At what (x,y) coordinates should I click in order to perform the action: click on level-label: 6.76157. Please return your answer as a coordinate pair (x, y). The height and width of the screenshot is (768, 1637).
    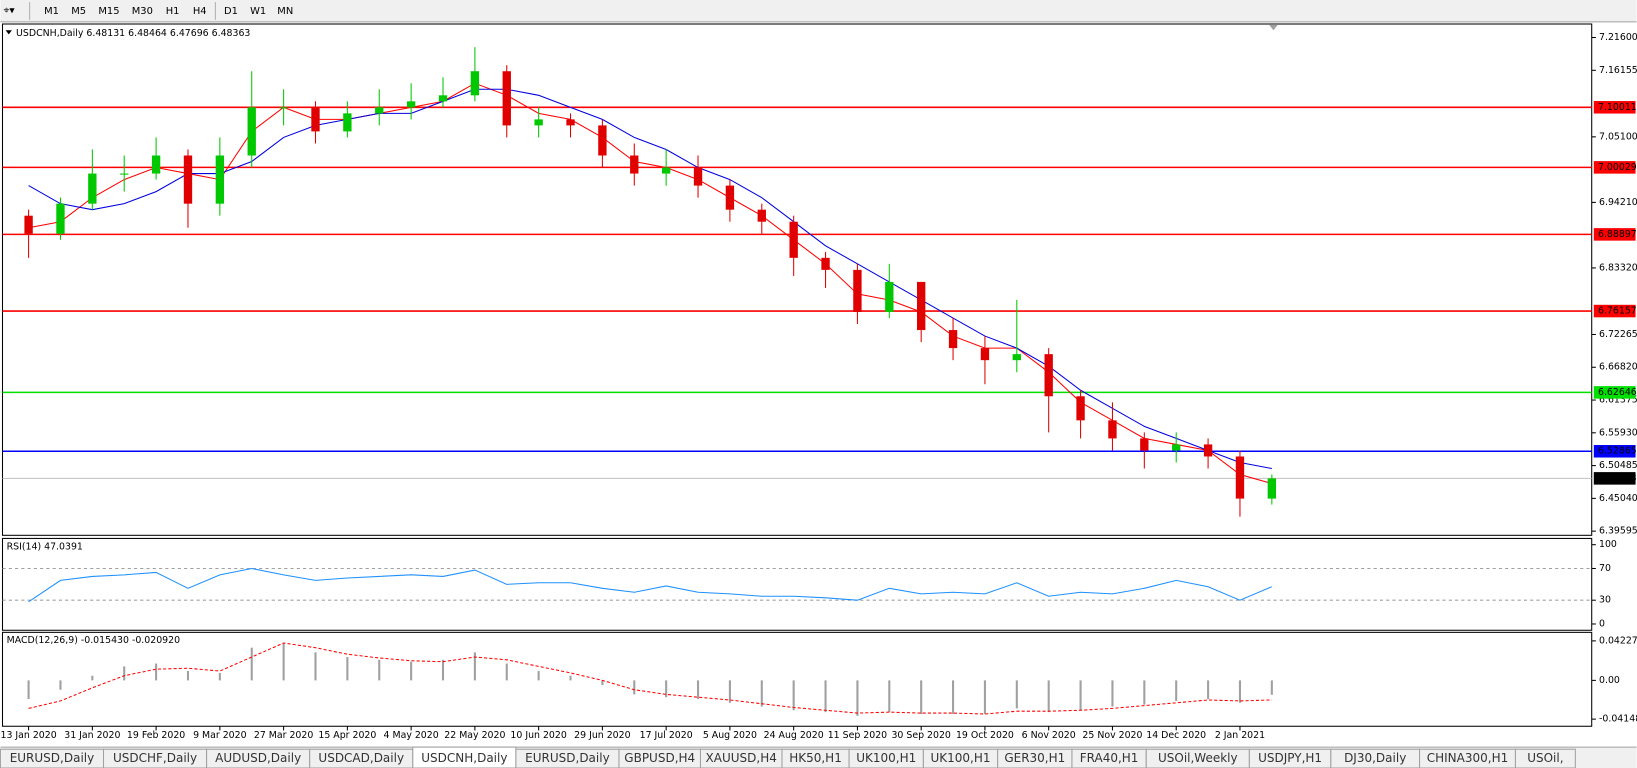
    Looking at the image, I should click on (1617, 311).